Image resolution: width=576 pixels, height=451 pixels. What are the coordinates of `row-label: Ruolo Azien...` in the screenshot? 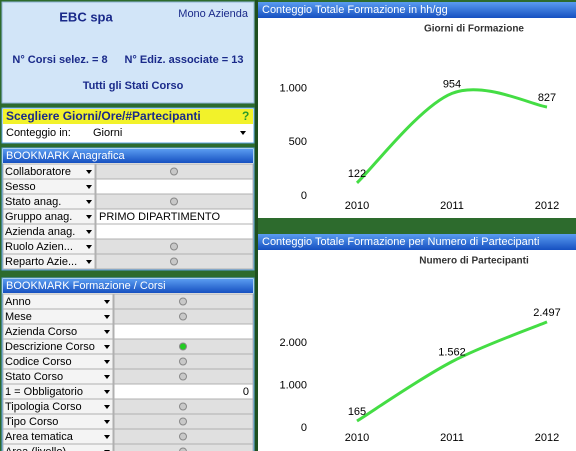 It's located at (39, 247).